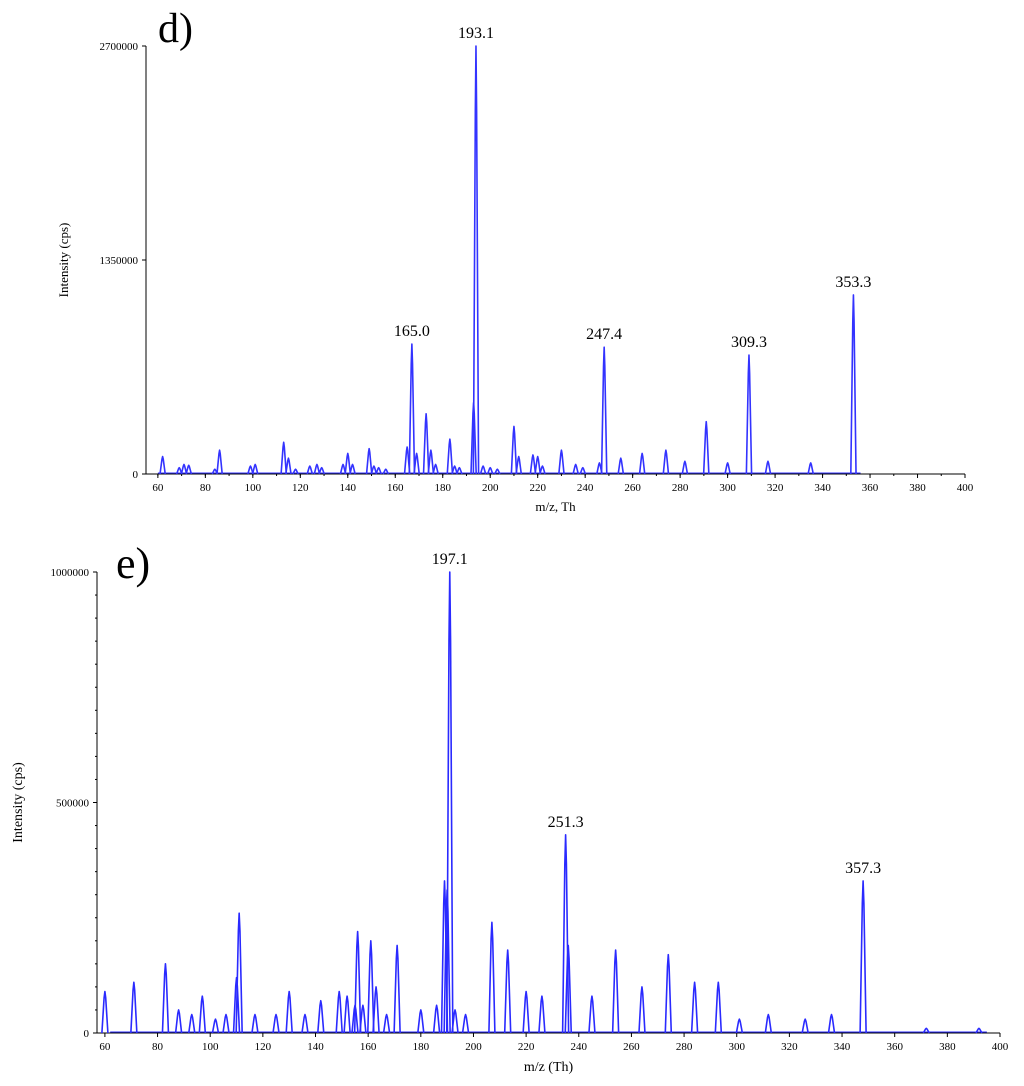 The image size is (1024, 1086). Describe the element at coordinates (175, 29) in the screenshot. I see `panel-label: d)` at that location.